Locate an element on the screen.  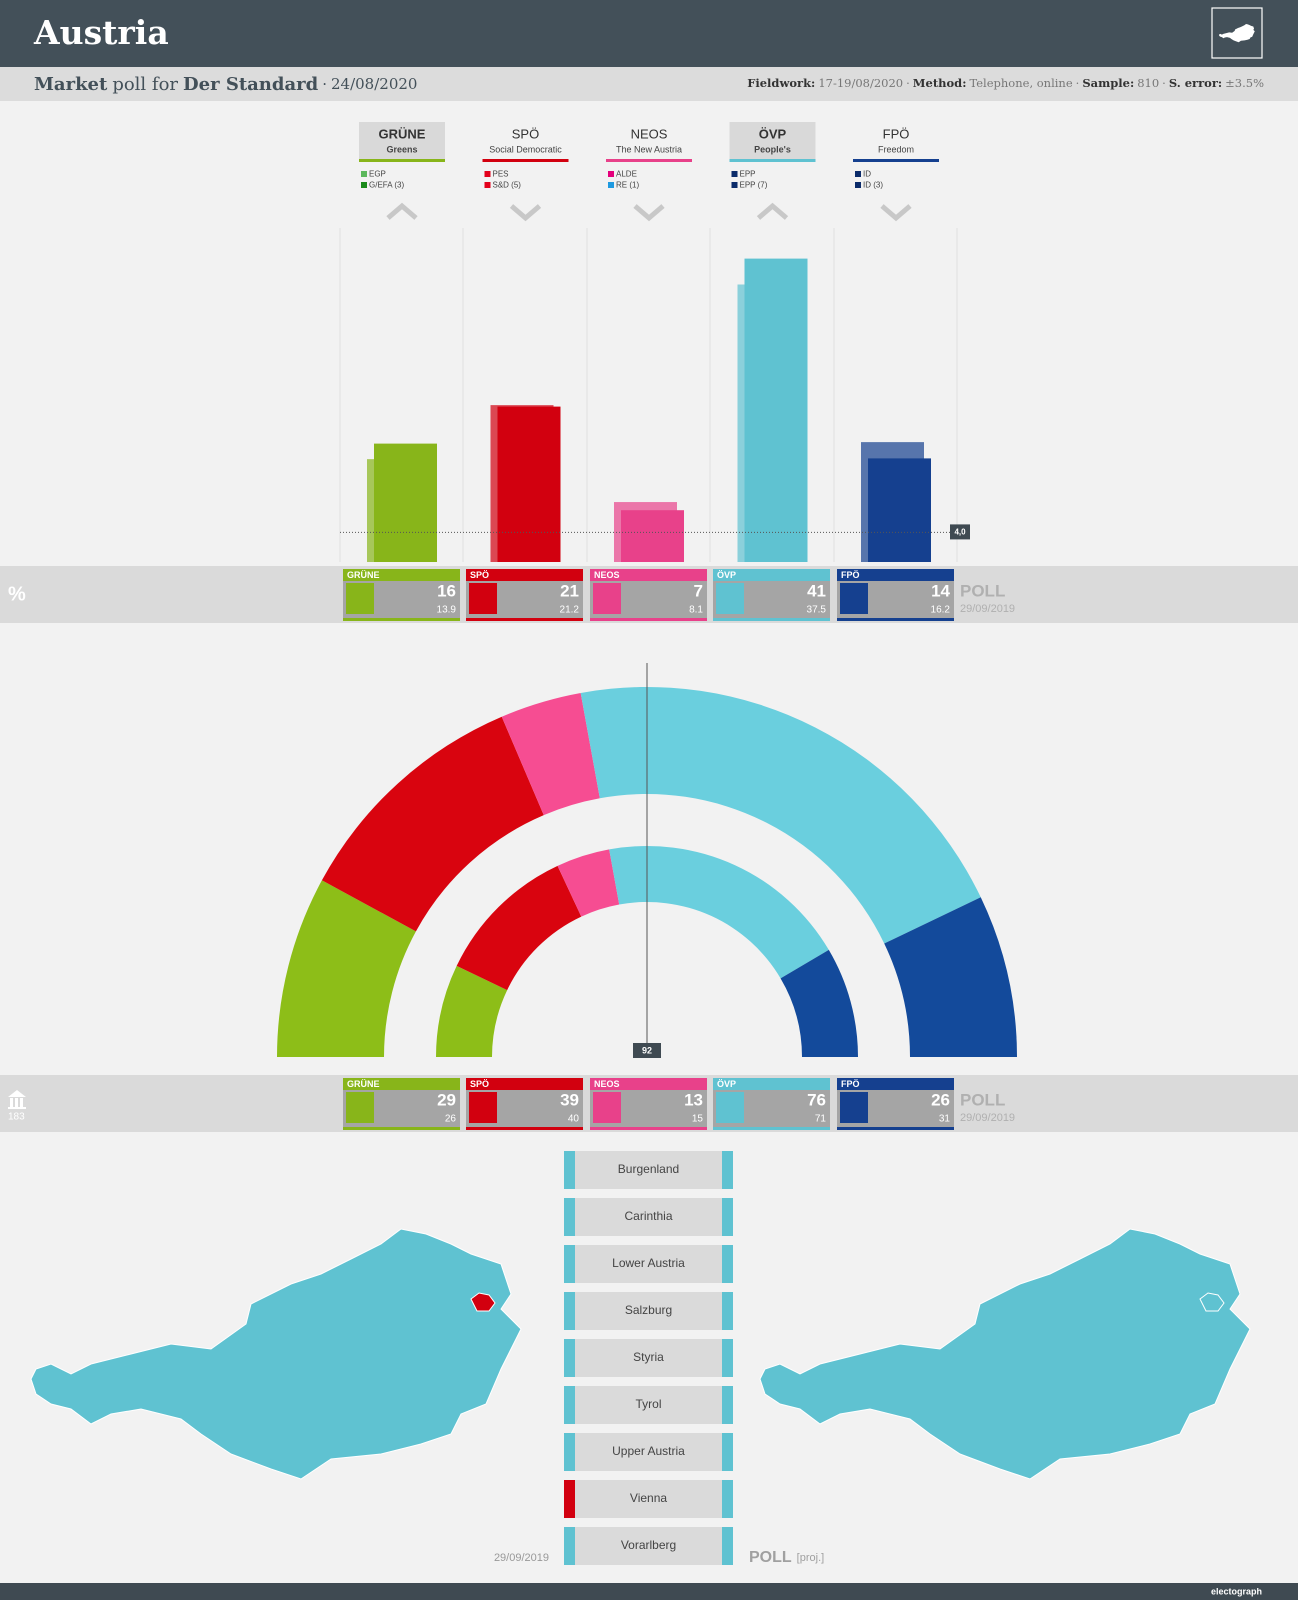
party-box-name: SPÖ is located at coordinates (479, 1084).